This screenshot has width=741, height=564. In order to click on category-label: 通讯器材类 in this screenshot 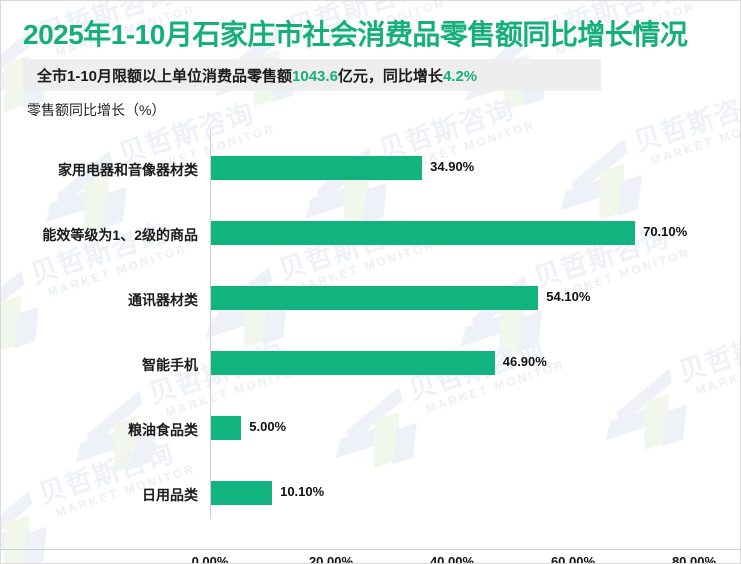, I will do `click(163, 300)`.